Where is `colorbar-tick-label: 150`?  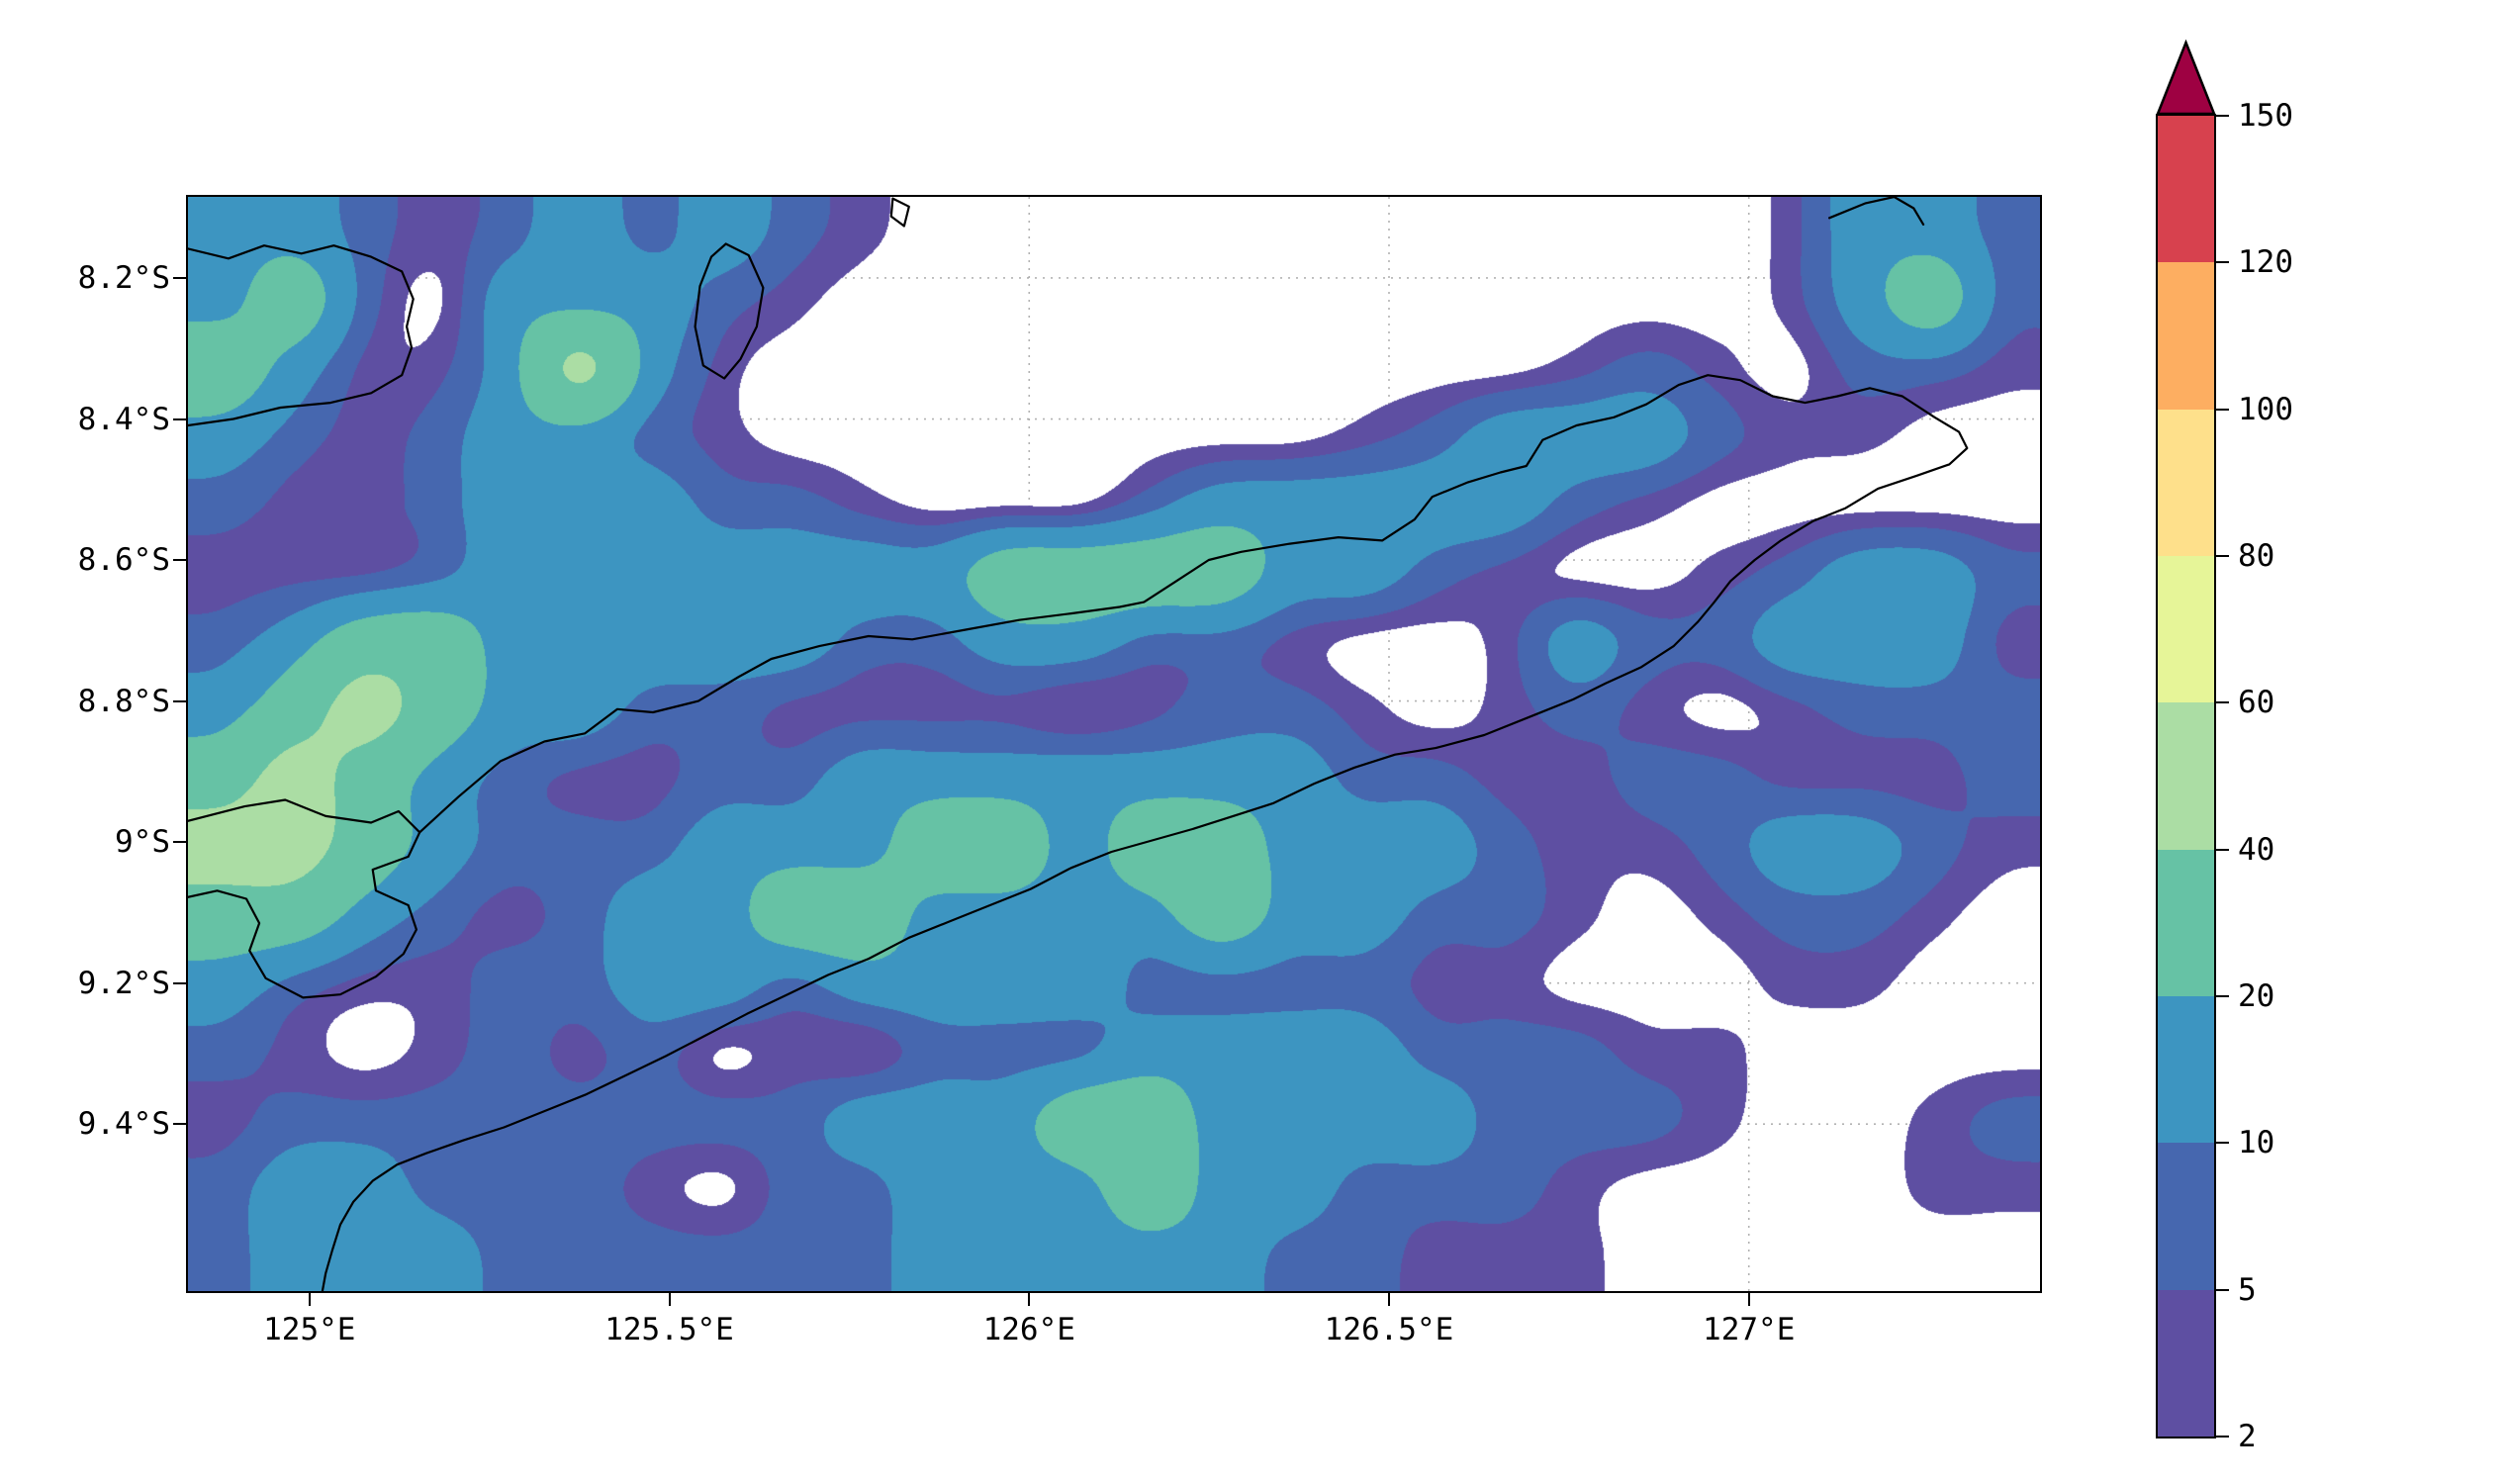
colorbar-tick-label: 150 is located at coordinates (2265, 116).